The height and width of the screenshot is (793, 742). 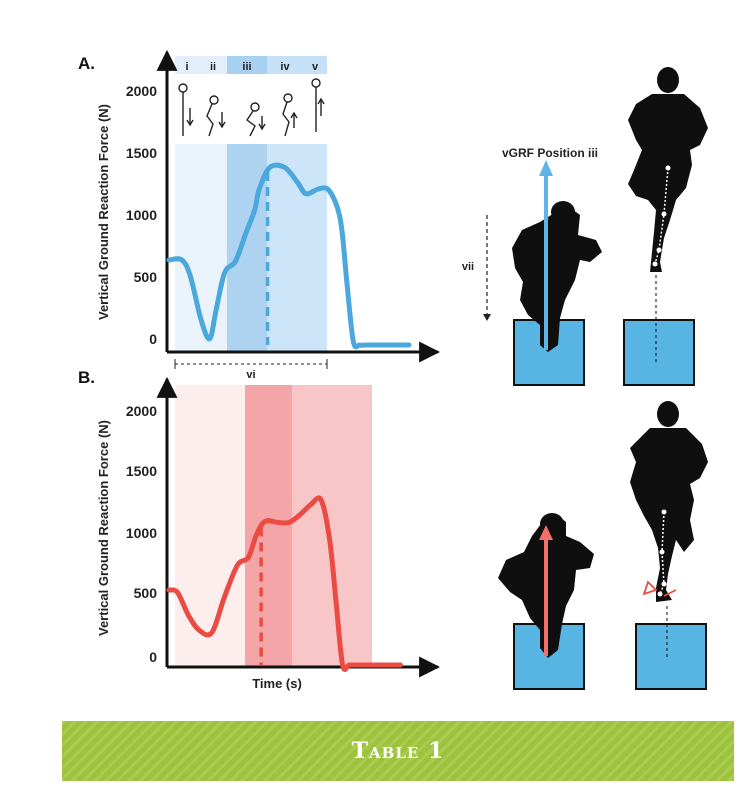 I want to click on stick-figure-squat-icon, so click(x=256, y=119).